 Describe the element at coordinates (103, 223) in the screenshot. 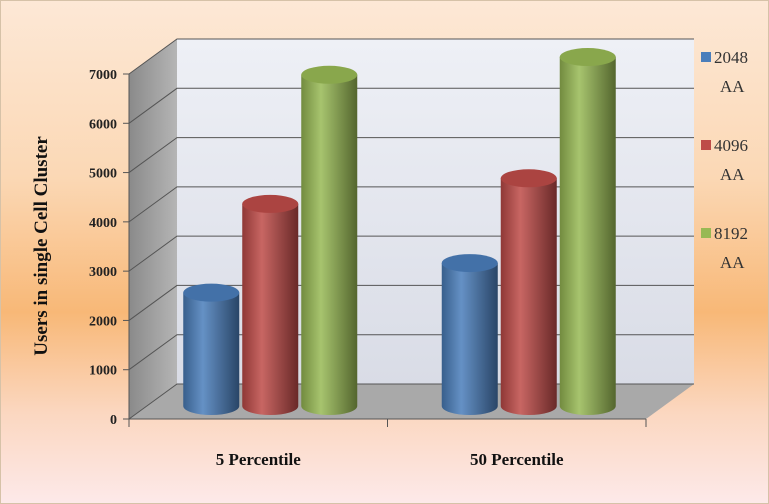

I see `y-tick-label: 4000` at that location.